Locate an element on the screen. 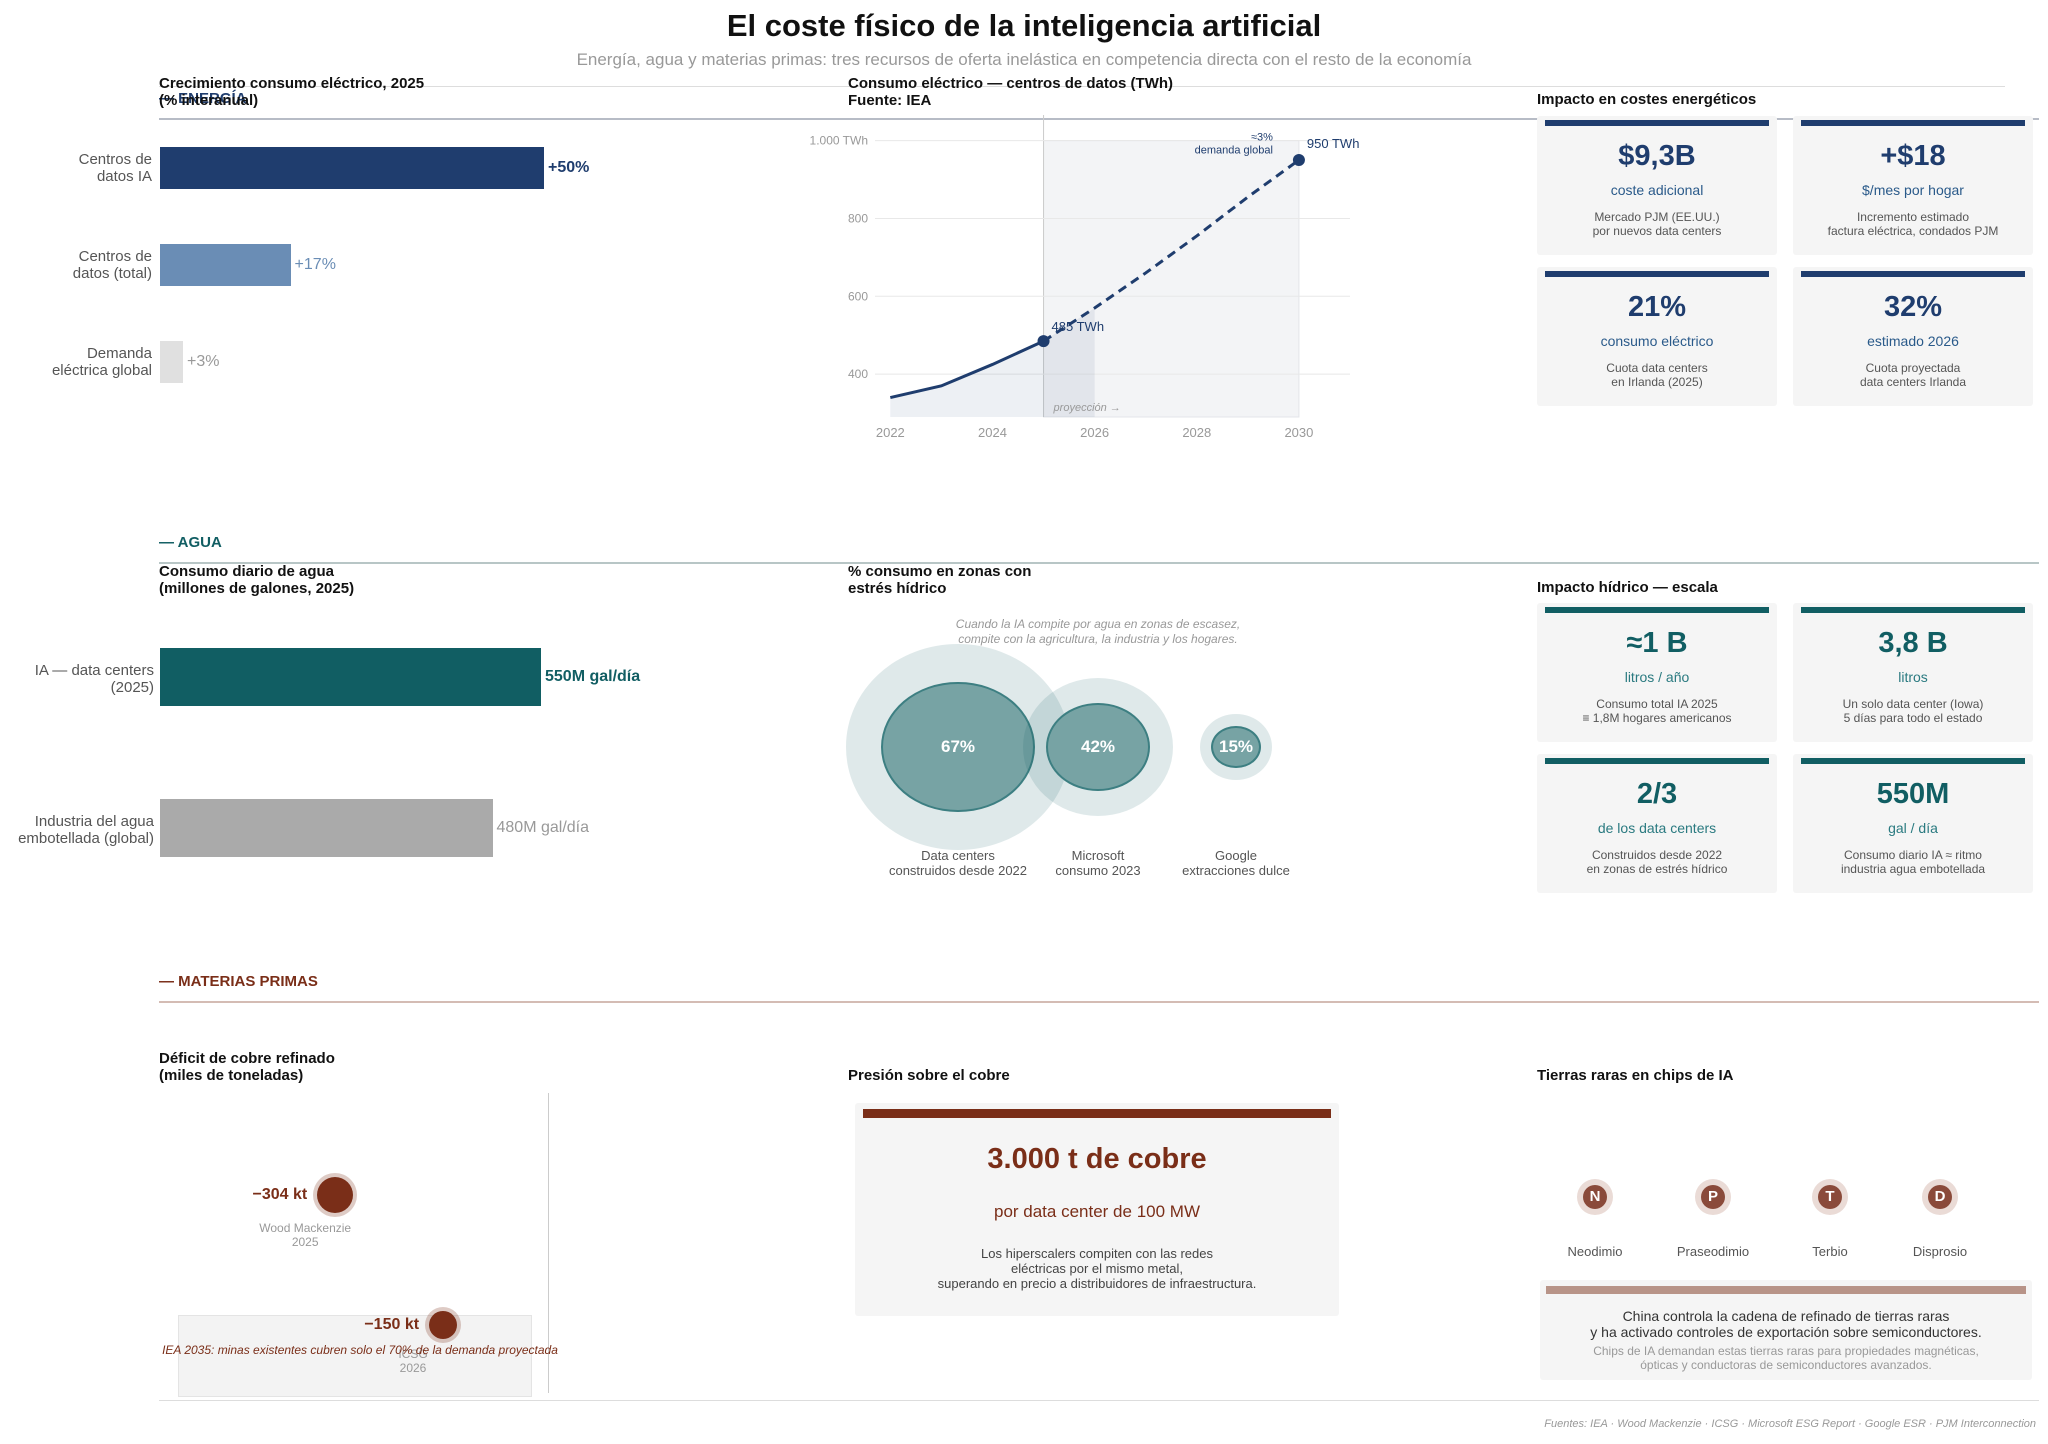  element-name: Terbio is located at coordinates (1830, 1251).